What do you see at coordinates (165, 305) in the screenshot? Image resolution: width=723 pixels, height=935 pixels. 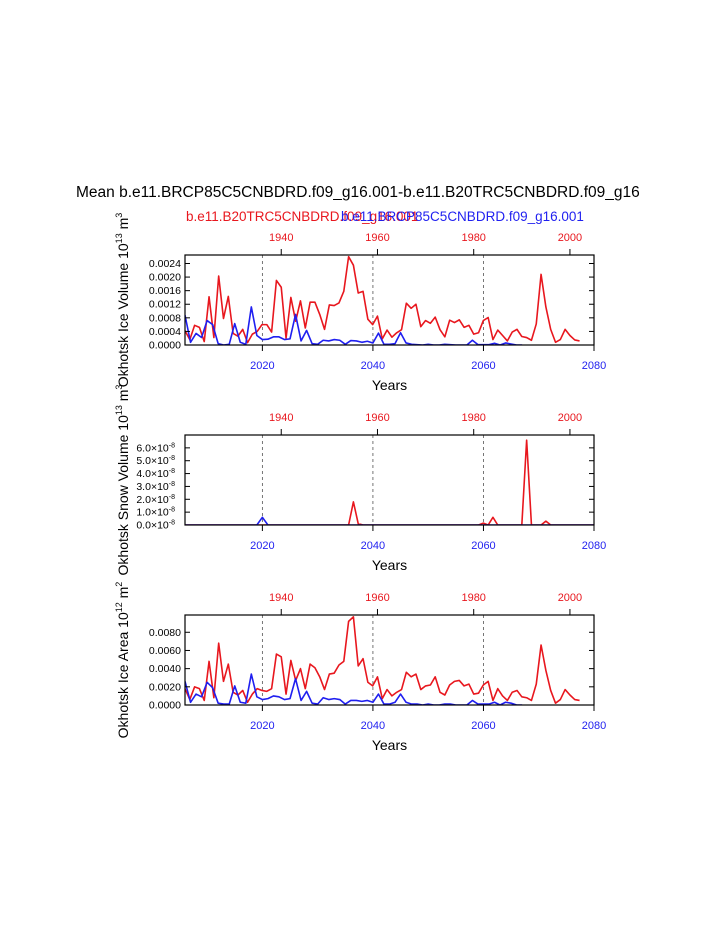 I see `y-tick-label: 0.0012` at bounding box center [165, 305].